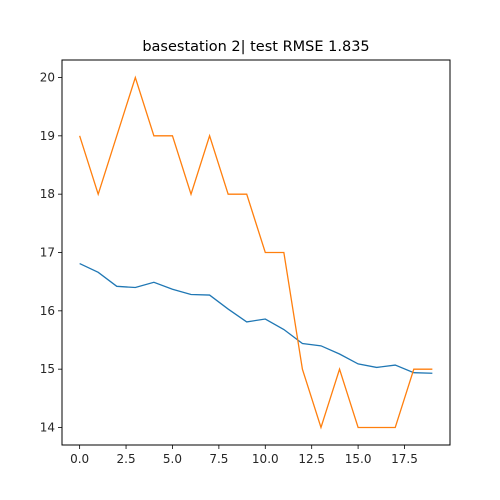 Image resolution: width=500 pixels, height=500 pixels. I want to click on x-tick-label: 0.0, so click(79, 459).